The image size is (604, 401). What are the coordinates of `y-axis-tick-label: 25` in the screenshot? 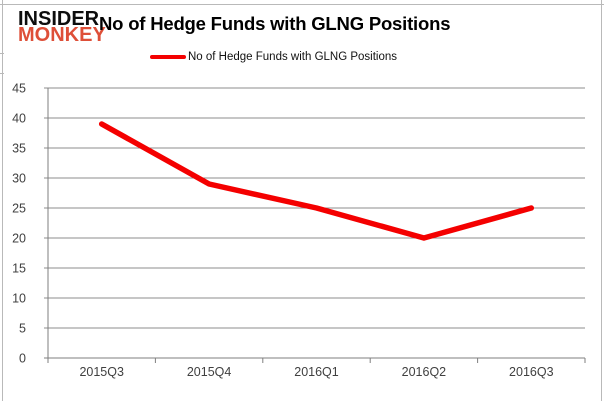 It's located at (19, 209).